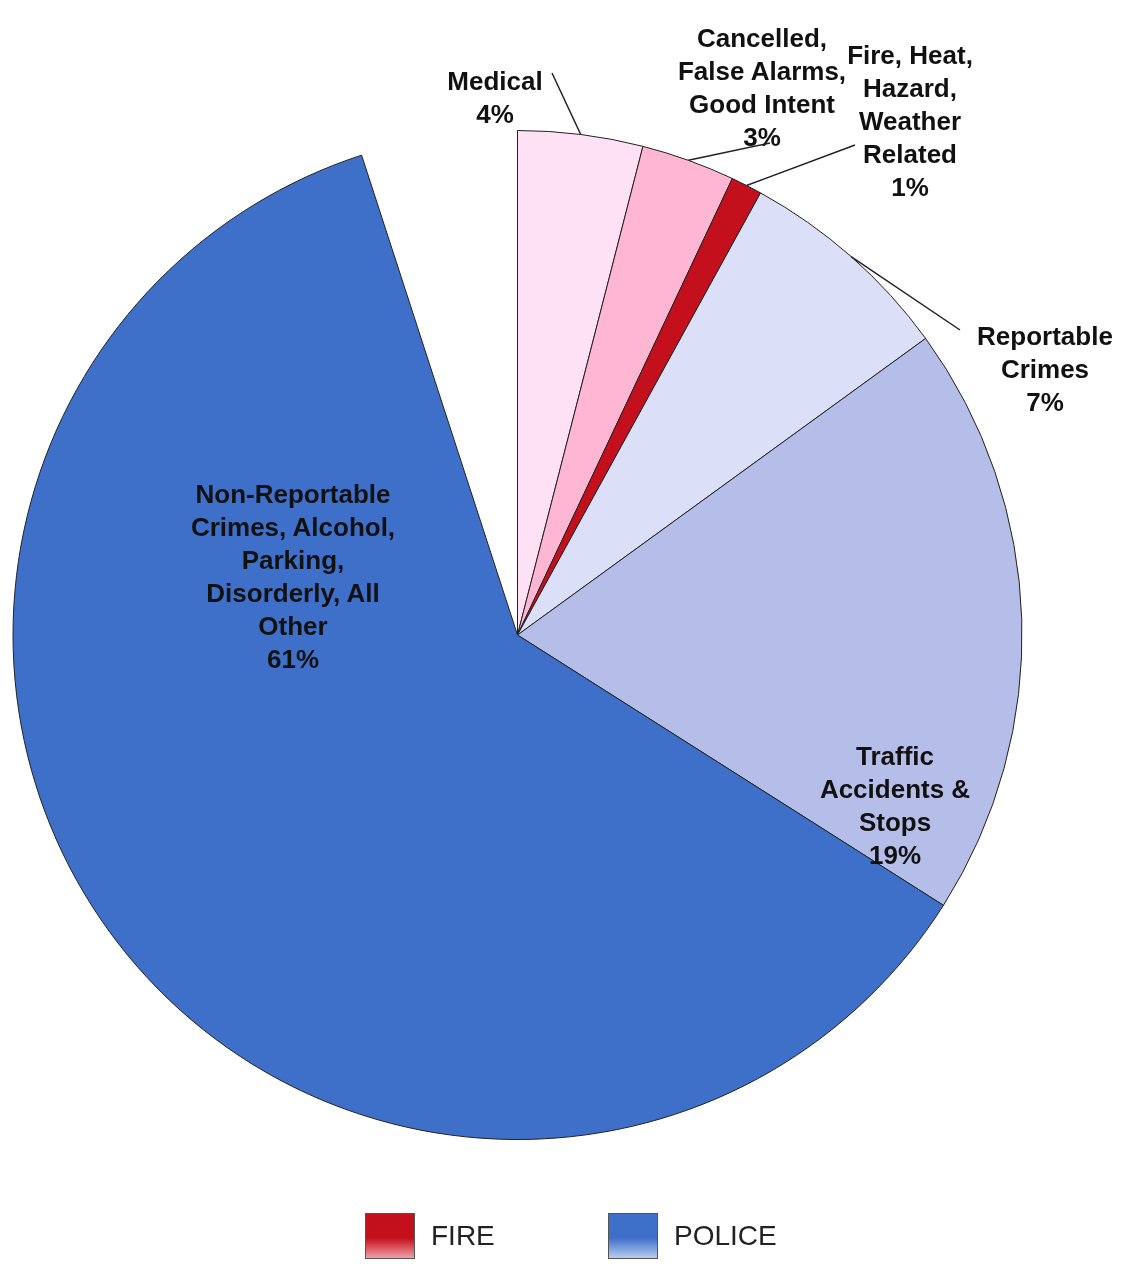 This screenshot has width=1125, height=1264. Describe the element at coordinates (1045, 353) in the screenshot. I see `slice-label: Reportable Crimes` at that location.